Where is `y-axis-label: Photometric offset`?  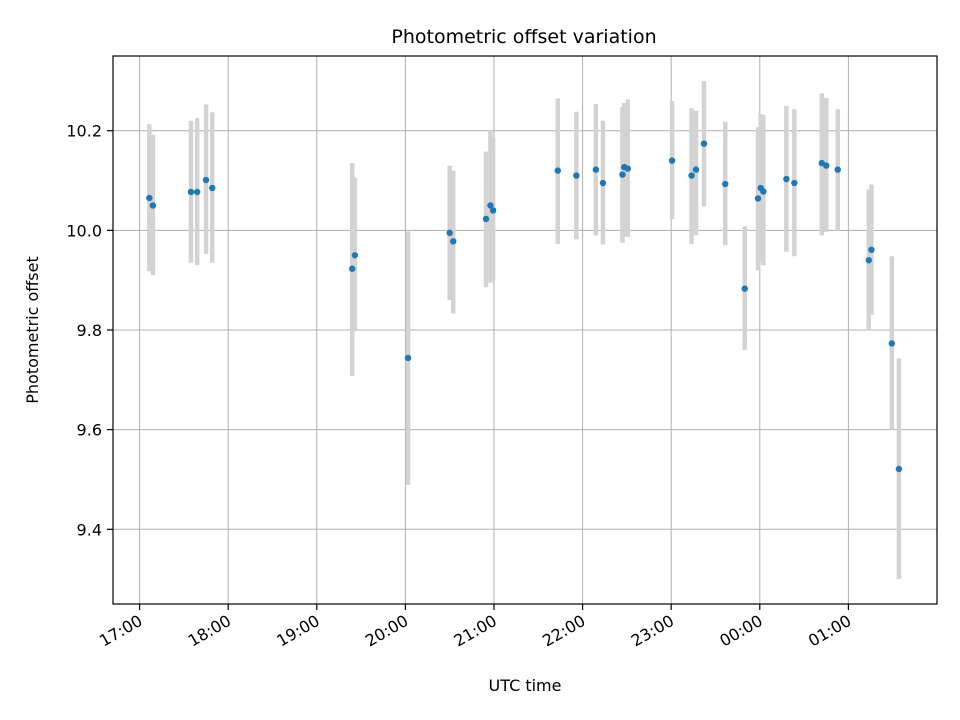 y-axis-label: Photometric offset is located at coordinates (32, 330).